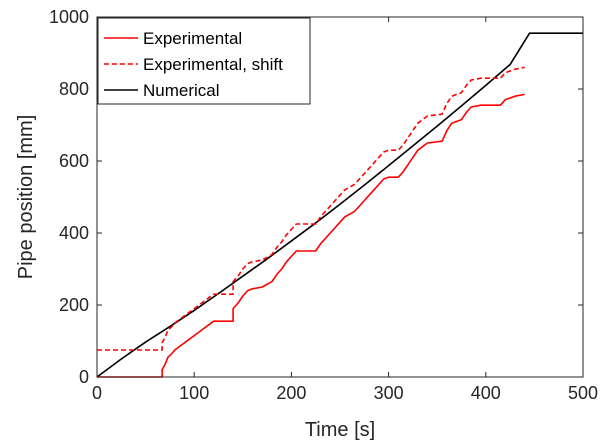 This screenshot has height=445, width=613. Describe the element at coordinates (97, 393) in the screenshot. I see `x-tick-label: 0` at that location.